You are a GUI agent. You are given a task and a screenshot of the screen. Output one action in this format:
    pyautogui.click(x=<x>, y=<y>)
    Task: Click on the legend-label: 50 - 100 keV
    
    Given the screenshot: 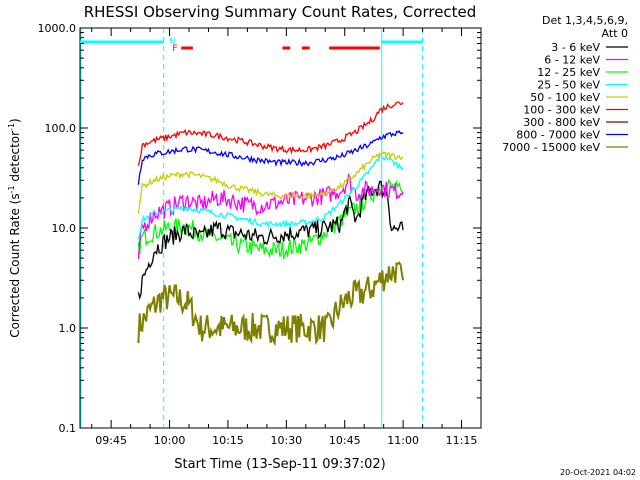 What is the action you would take?
    pyautogui.click(x=565, y=97)
    